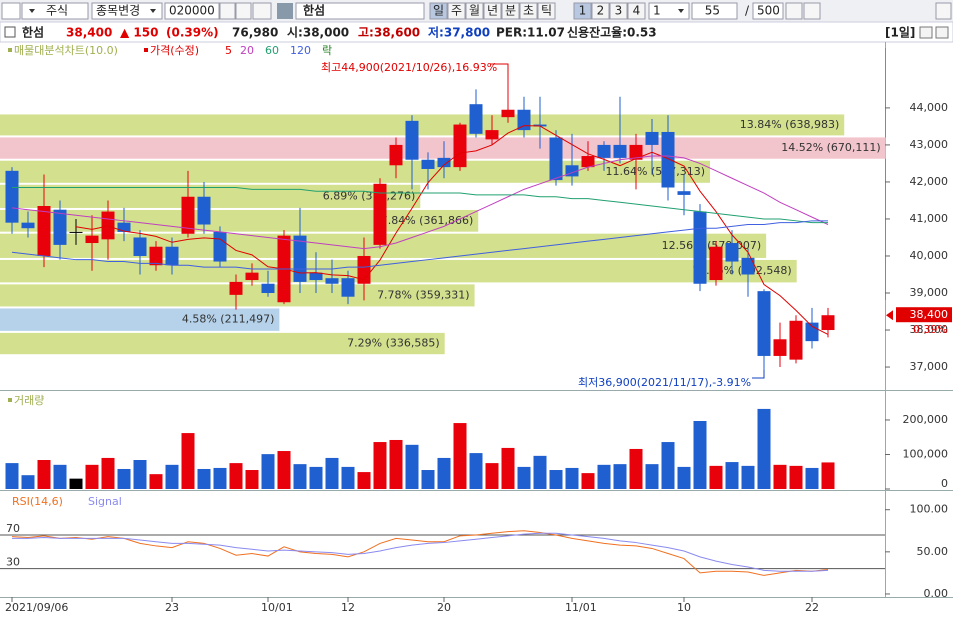 The height and width of the screenshot is (618, 953). Describe the element at coordinates (681, 11) in the screenshot. I see `dropdown-icon` at that location.